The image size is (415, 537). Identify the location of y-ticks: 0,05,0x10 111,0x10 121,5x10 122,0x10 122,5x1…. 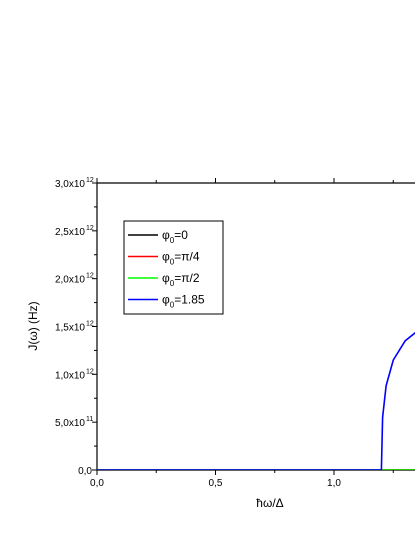
(76, 327).